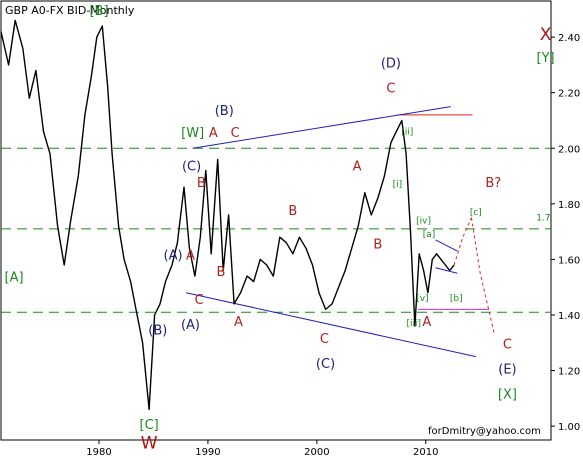 The image size is (583, 460). Describe the element at coordinates (224, 111) in the screenshot. I see `wave-label-5: (B)` at that location.